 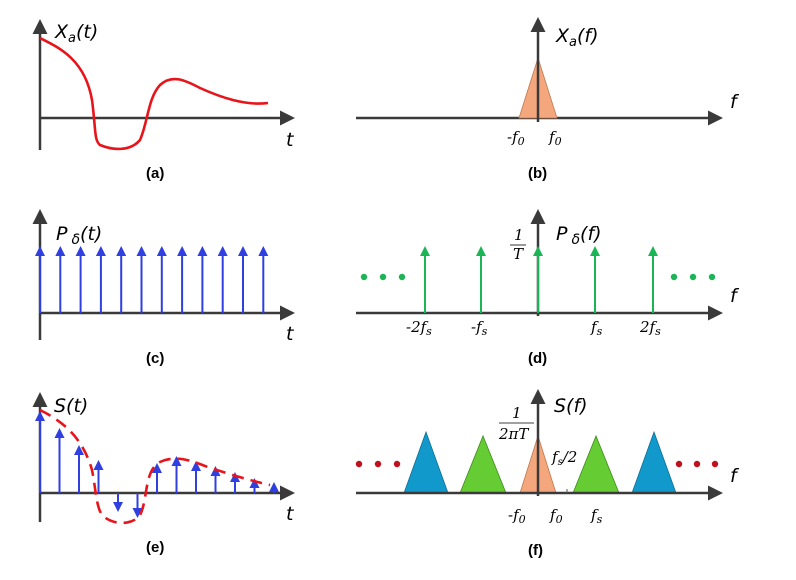 I want to click on replica-blue-left, so click(x=426, y=462).